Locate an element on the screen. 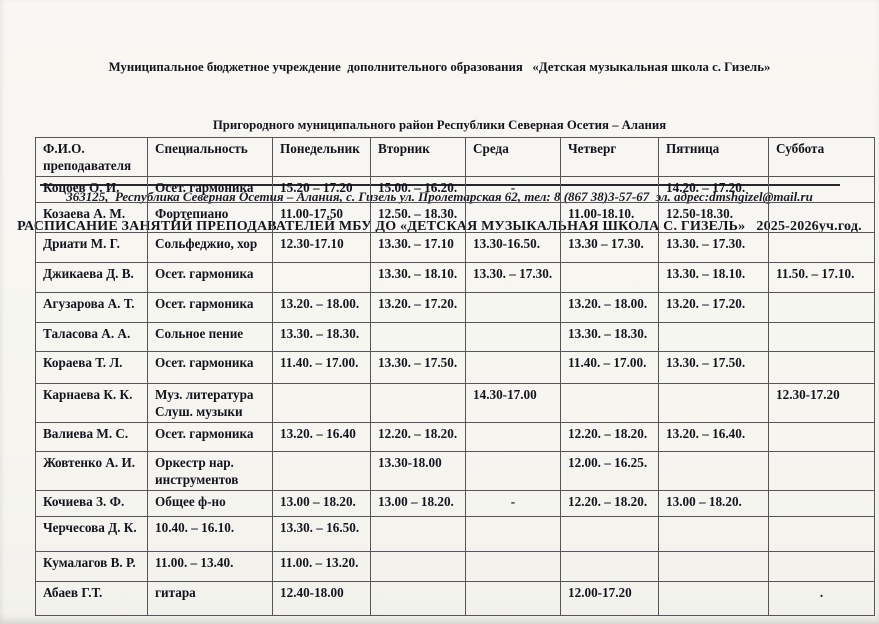 Image resolution: width=879 pixels, height=624 pixels. schedule-cell: 13.30. – 17.10 is located at coordinates (418, 247).